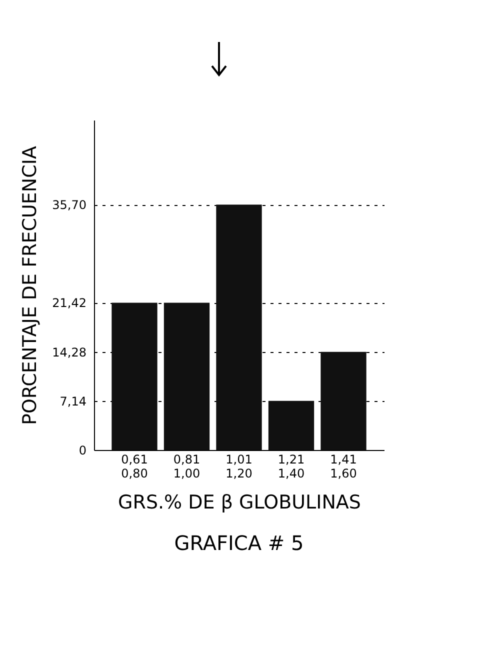 Image resolution: width=497 pixels, height=647 pixels. I want to click on x-tick-label: 1,41 1,60, so click(343, 466).